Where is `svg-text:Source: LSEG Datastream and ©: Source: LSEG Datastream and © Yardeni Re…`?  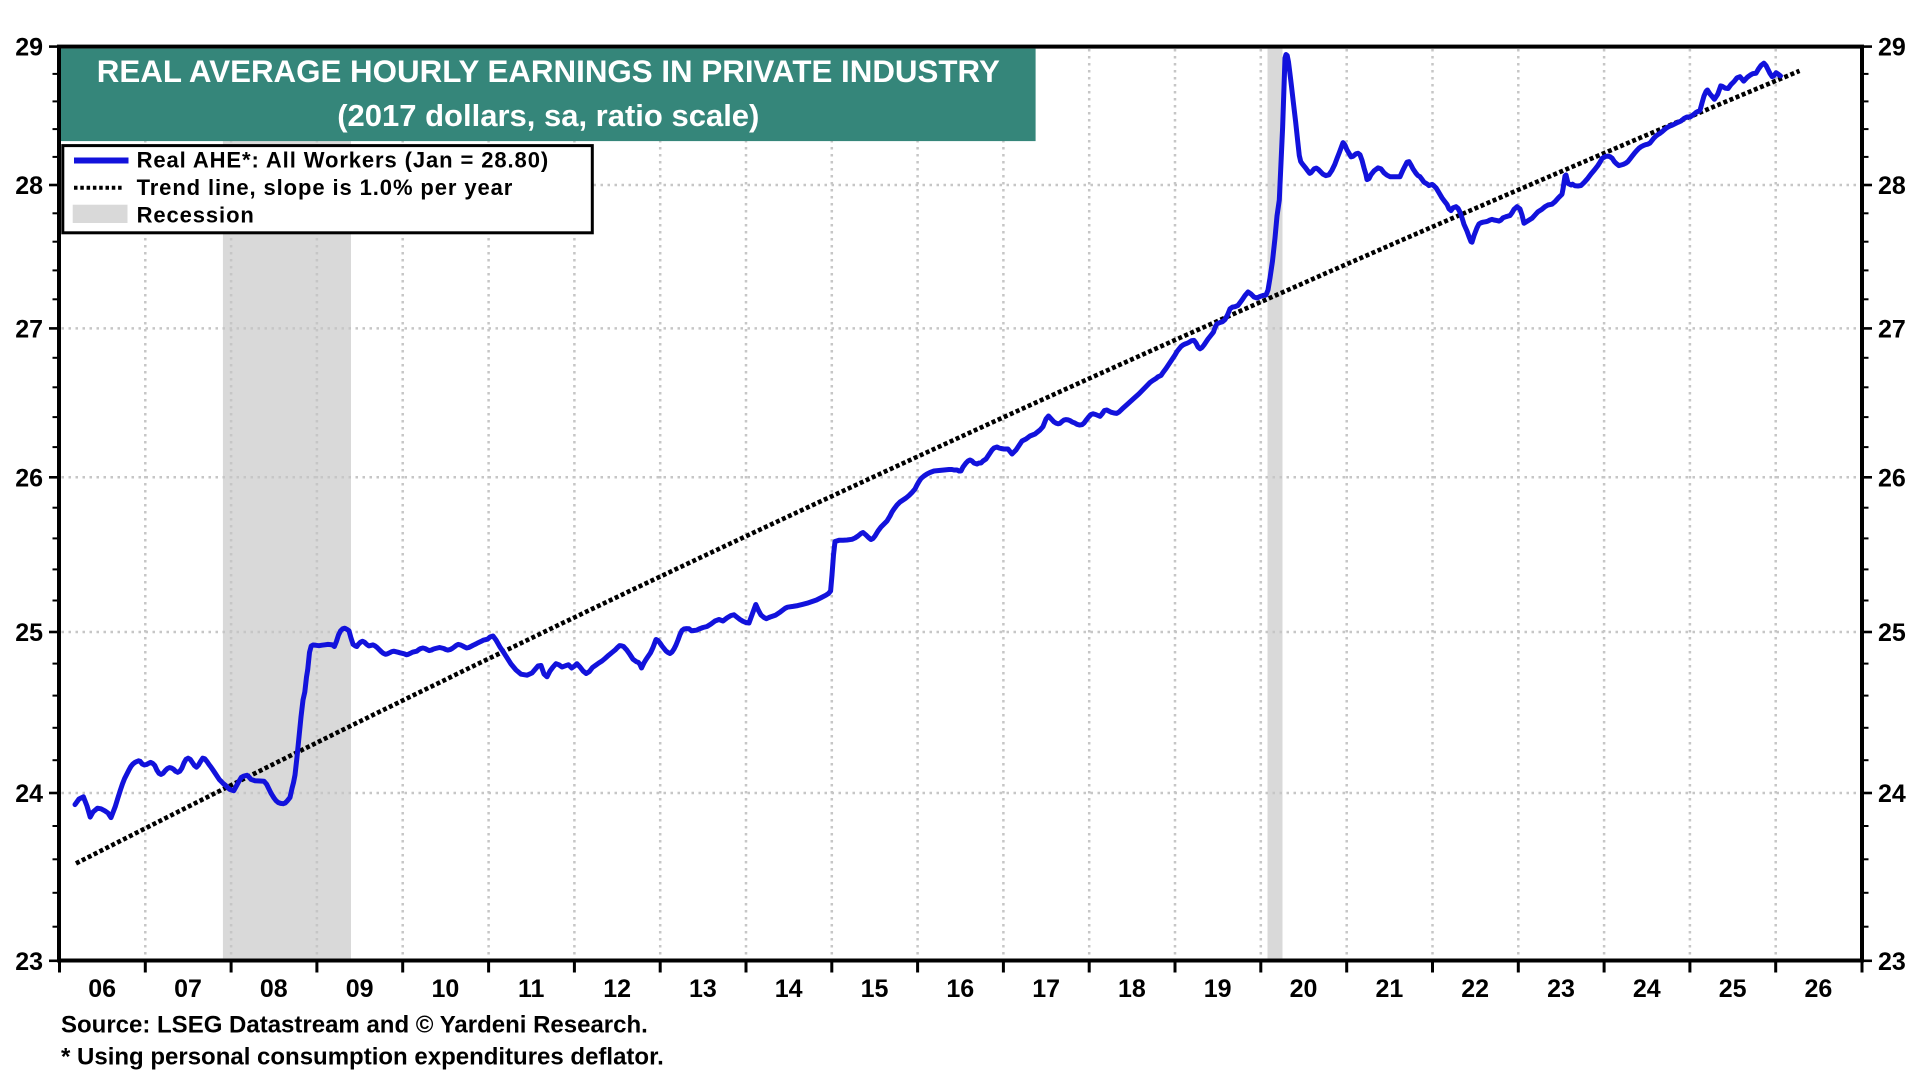
svg-text:Source: LSEG Datastream and ©: Source: LSEG Datastream and © Yardeni Re… is located at coordinates (354, 1025).